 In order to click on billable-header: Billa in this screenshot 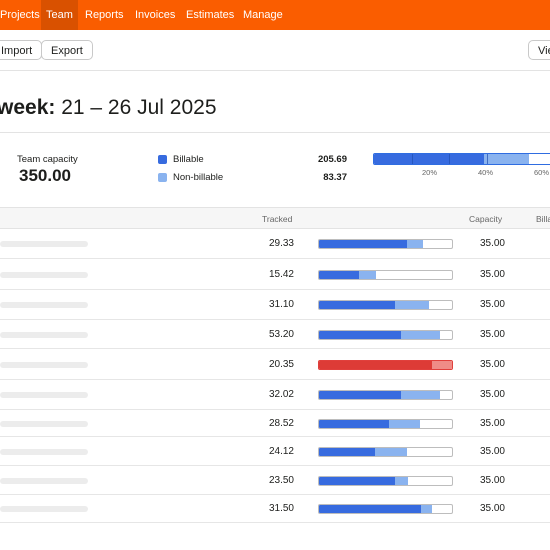, I will do `click(543, 219)`.